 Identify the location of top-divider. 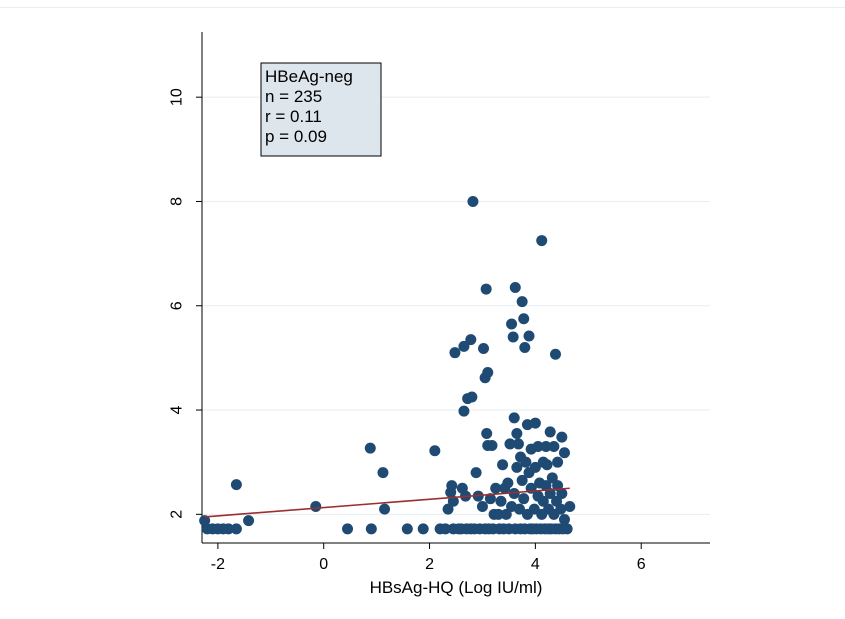
(422, 7).